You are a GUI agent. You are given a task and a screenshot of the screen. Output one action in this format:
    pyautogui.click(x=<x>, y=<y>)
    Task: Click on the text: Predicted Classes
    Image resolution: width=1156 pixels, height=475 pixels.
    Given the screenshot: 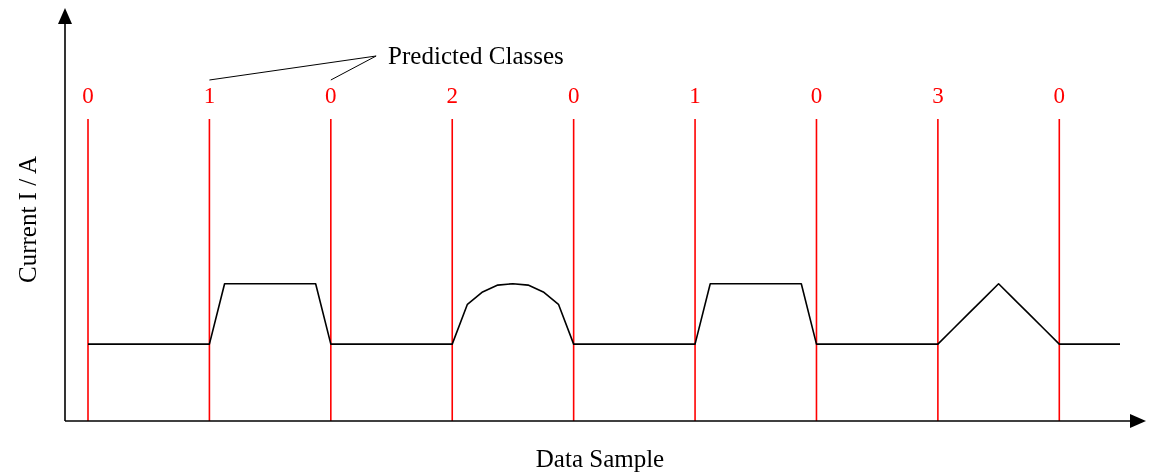 What is the action you would take?
    pyautogui.click(x=476, y=55)
    